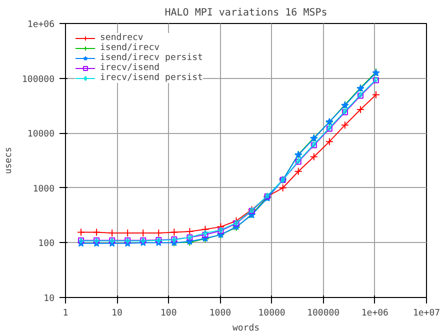 The height and width of the screenshot is (336, 448). I want to click on y-tick-label: 100, so click(46, 244).